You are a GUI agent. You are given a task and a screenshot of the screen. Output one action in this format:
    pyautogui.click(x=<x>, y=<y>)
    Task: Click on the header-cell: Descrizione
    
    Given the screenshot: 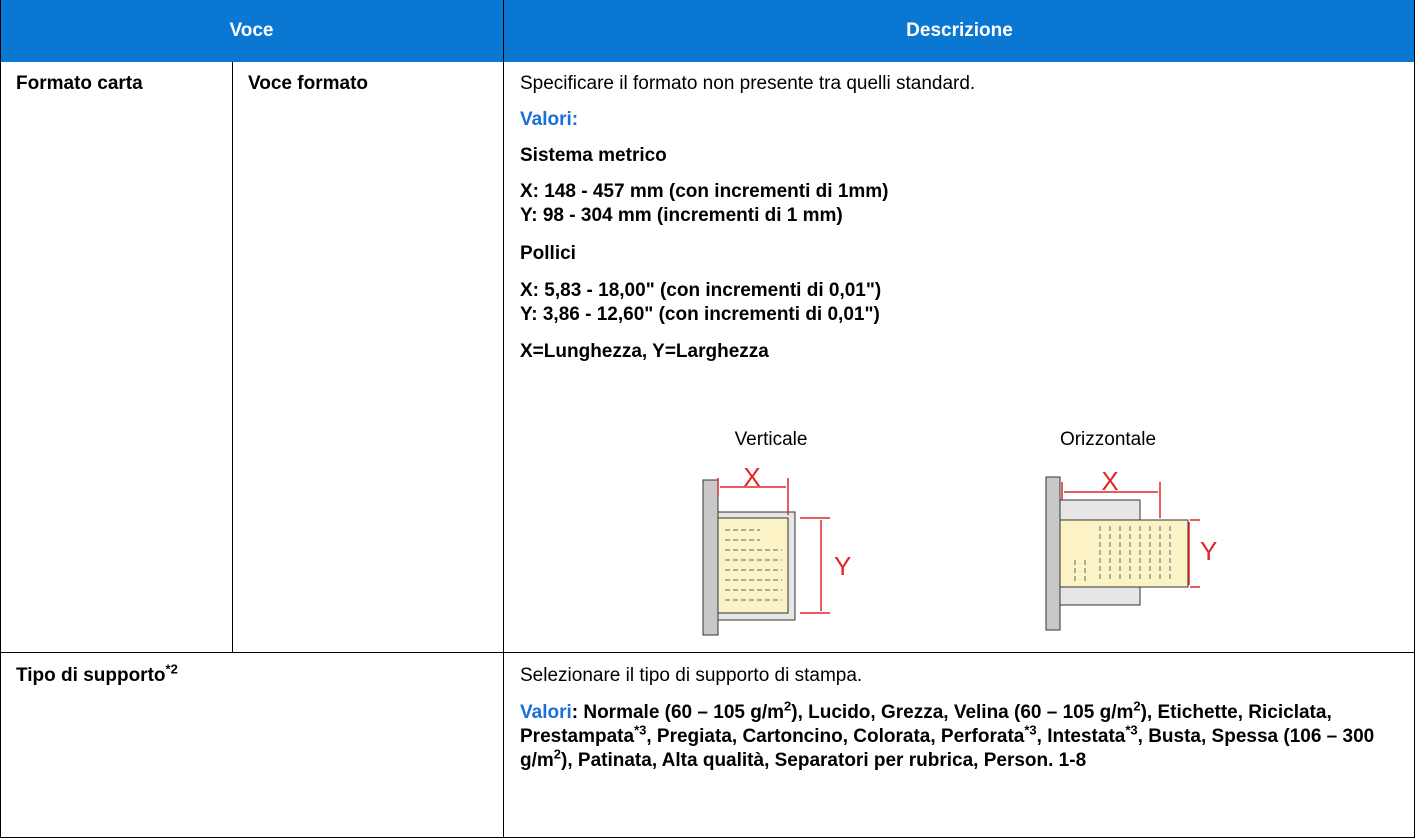 What is the action you would take?
    pyautogui.click(x=959, y=31)
    